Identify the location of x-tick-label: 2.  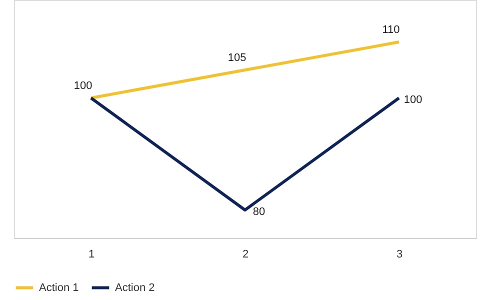
(245, 254).